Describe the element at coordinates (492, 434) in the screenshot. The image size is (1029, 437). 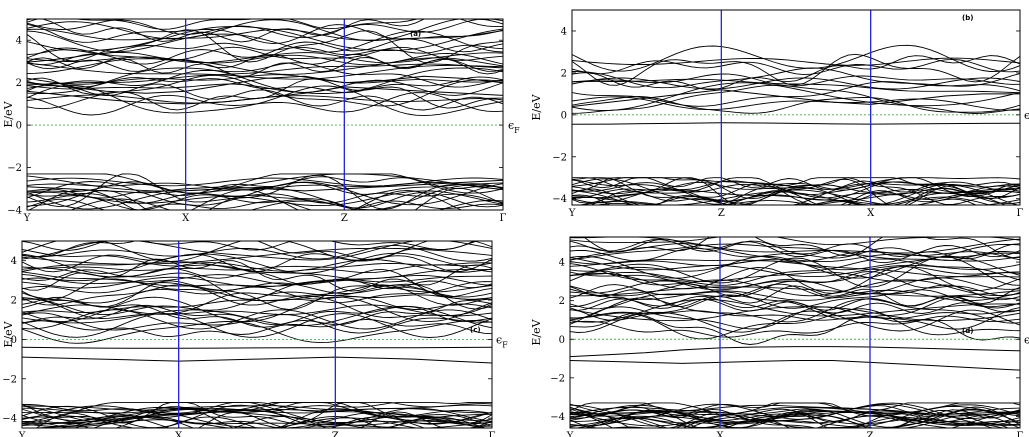
I see `kpoint-label: Γ` at that location.